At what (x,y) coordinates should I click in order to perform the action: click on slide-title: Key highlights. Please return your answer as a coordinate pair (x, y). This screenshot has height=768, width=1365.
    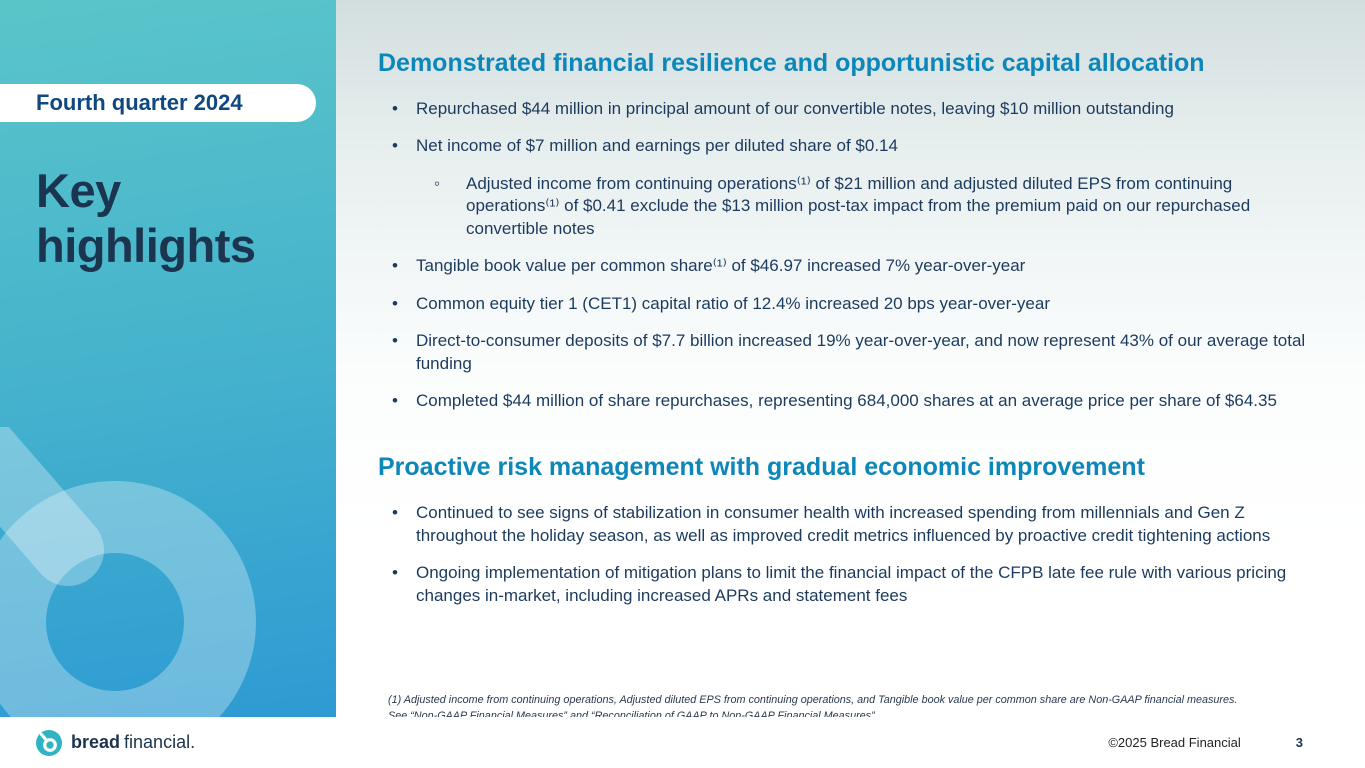
    Looking at the image, I should click on (146, 218).